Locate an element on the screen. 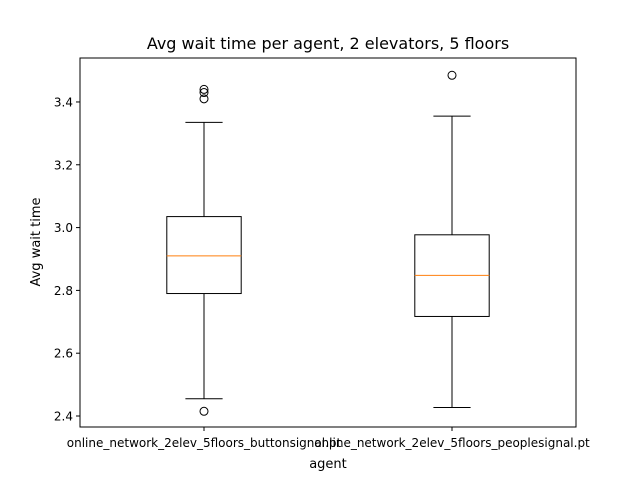 This screenshot has width=640, height=484. x-axis-label: agent is located at coordinates (328, 464).